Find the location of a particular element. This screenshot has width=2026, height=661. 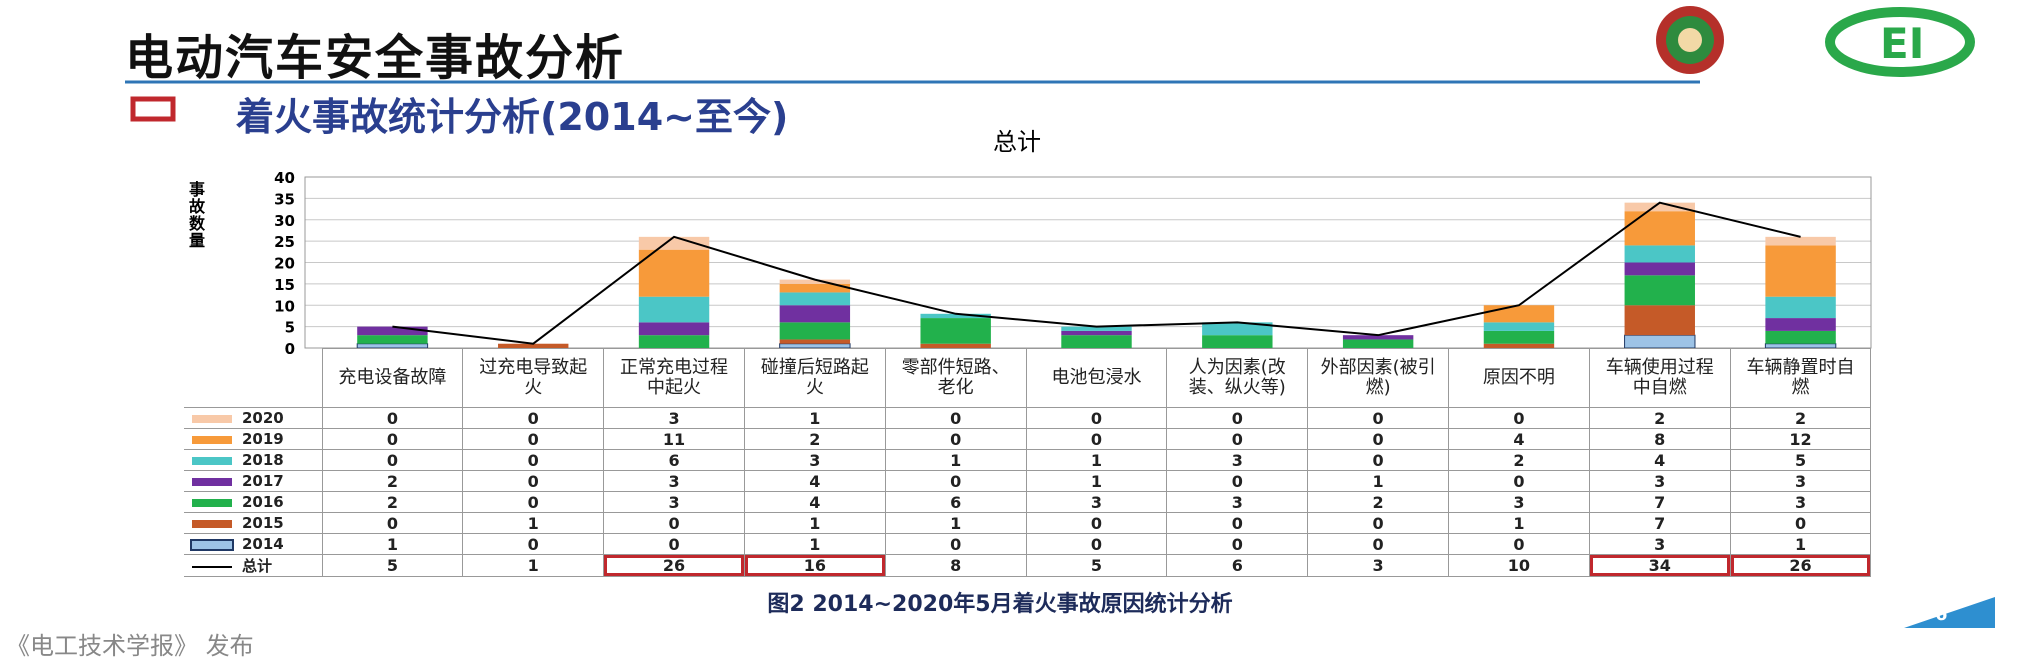

legend-label: 2019 is located at coordinates (263, 439).